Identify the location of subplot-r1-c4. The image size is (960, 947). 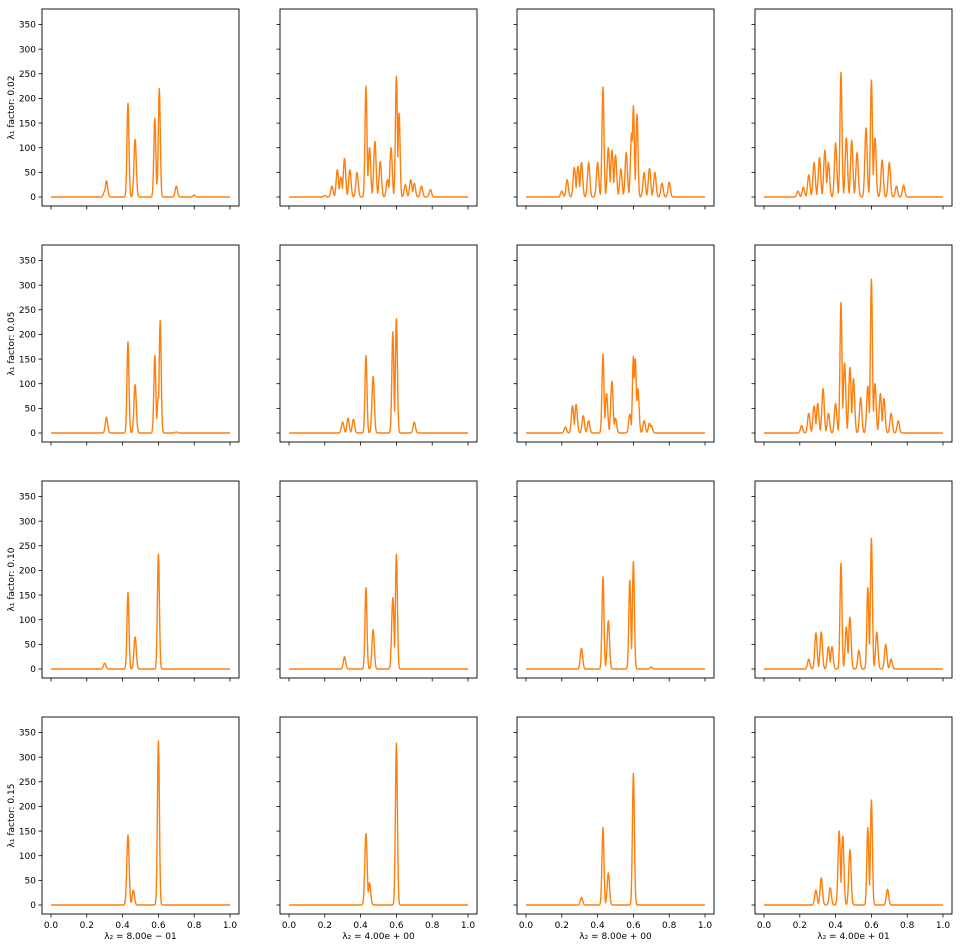
(852, 109).